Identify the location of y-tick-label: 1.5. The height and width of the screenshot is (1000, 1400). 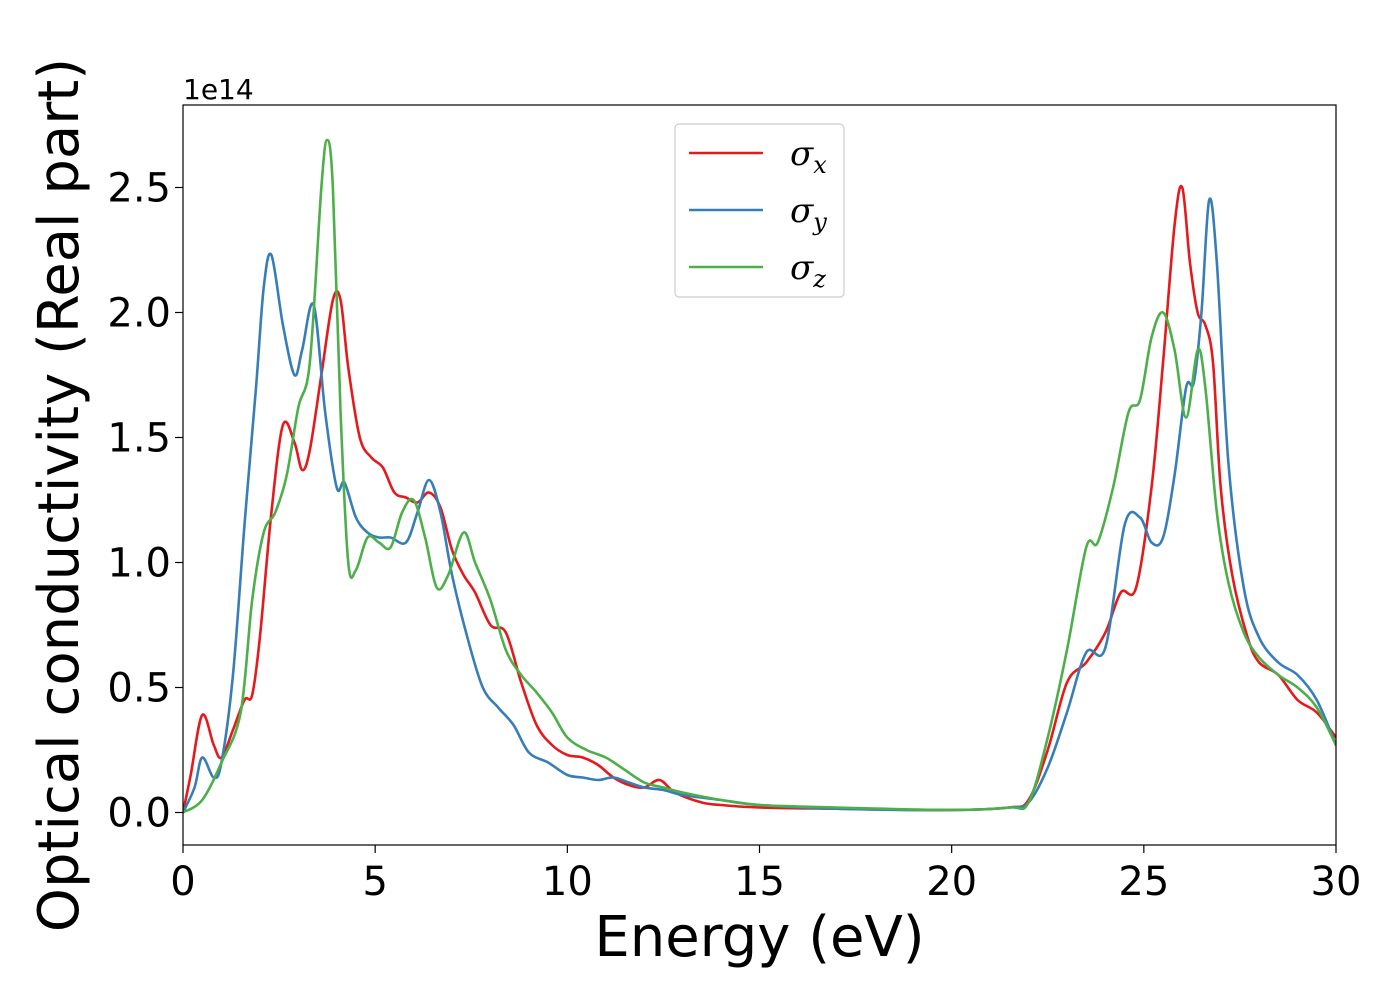
(139, 439).